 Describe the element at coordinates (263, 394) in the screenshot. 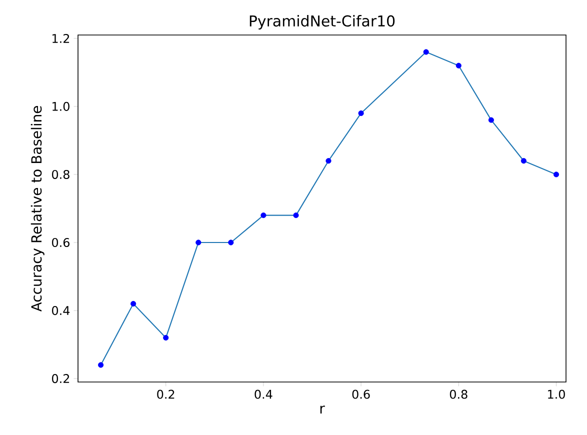

I see `x-tick-label: 0.4` at that location.